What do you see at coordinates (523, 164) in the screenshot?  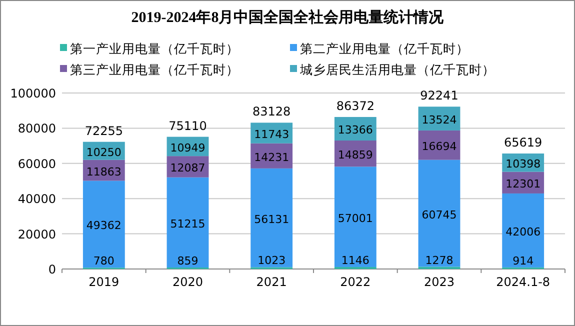 I see `data-label: 10398` at bounding box center [523, 164].